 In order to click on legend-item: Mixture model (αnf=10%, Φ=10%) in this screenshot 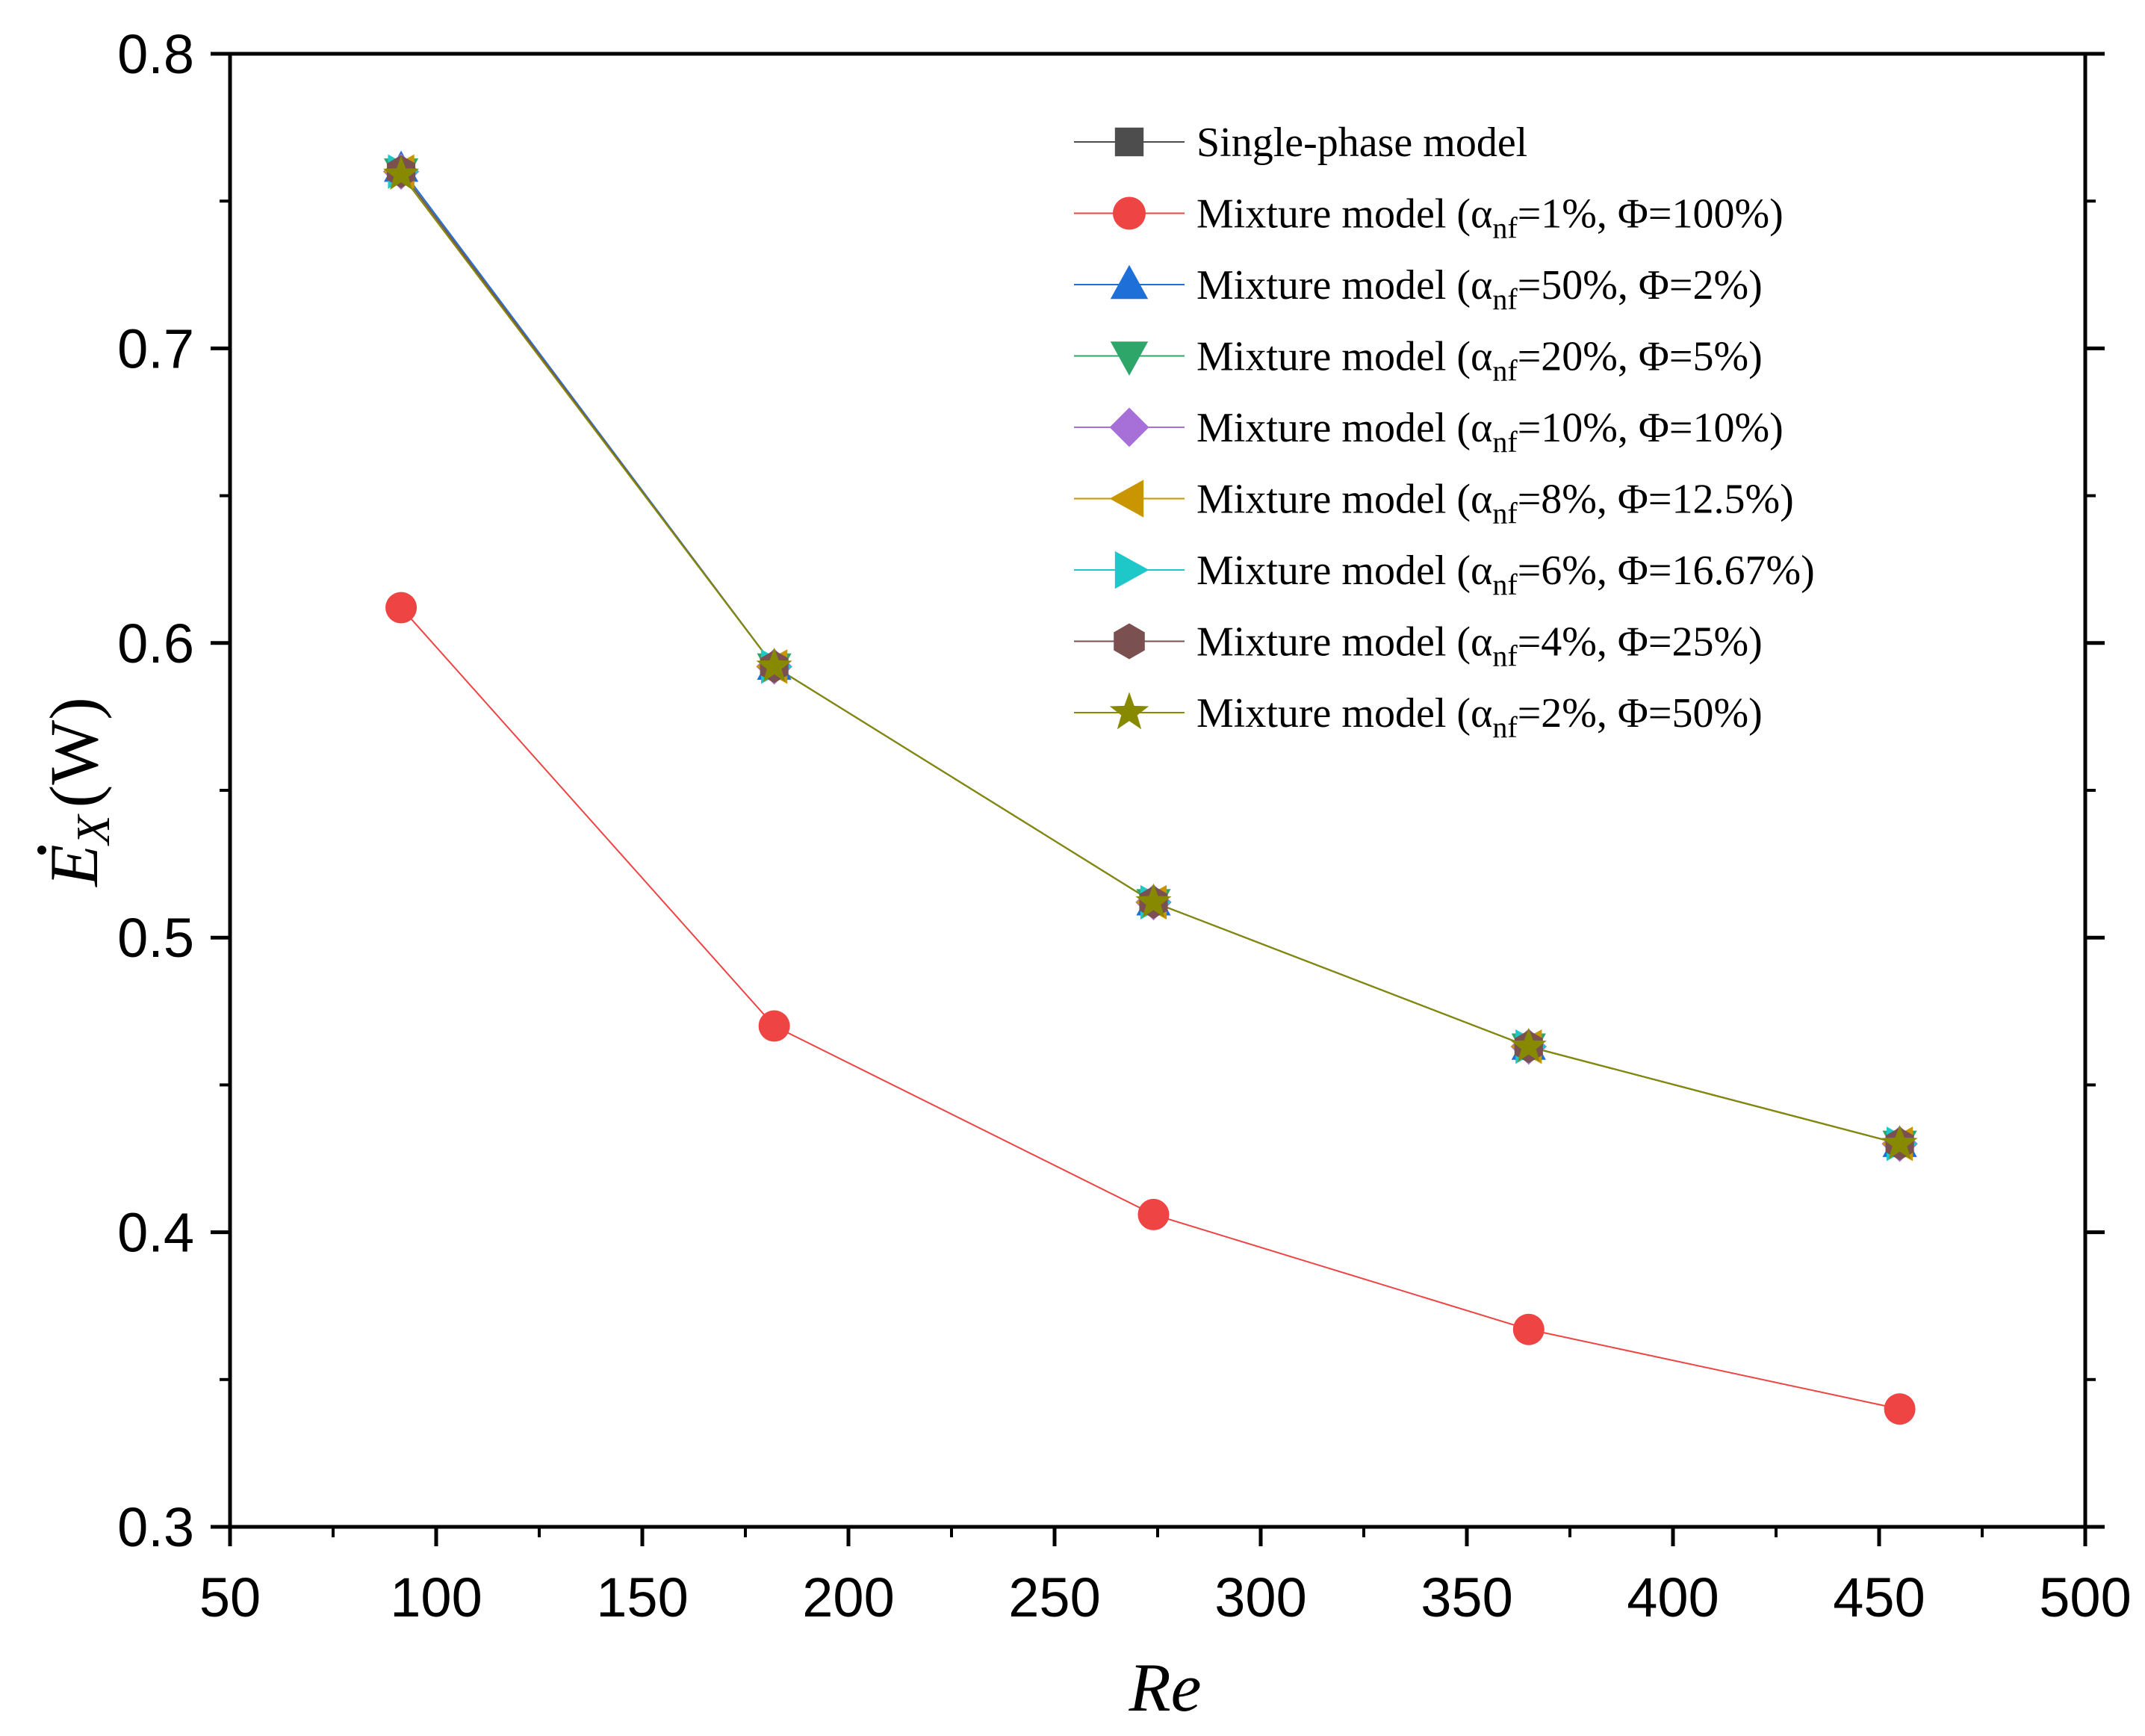, I will do `click(1429, 432)`.